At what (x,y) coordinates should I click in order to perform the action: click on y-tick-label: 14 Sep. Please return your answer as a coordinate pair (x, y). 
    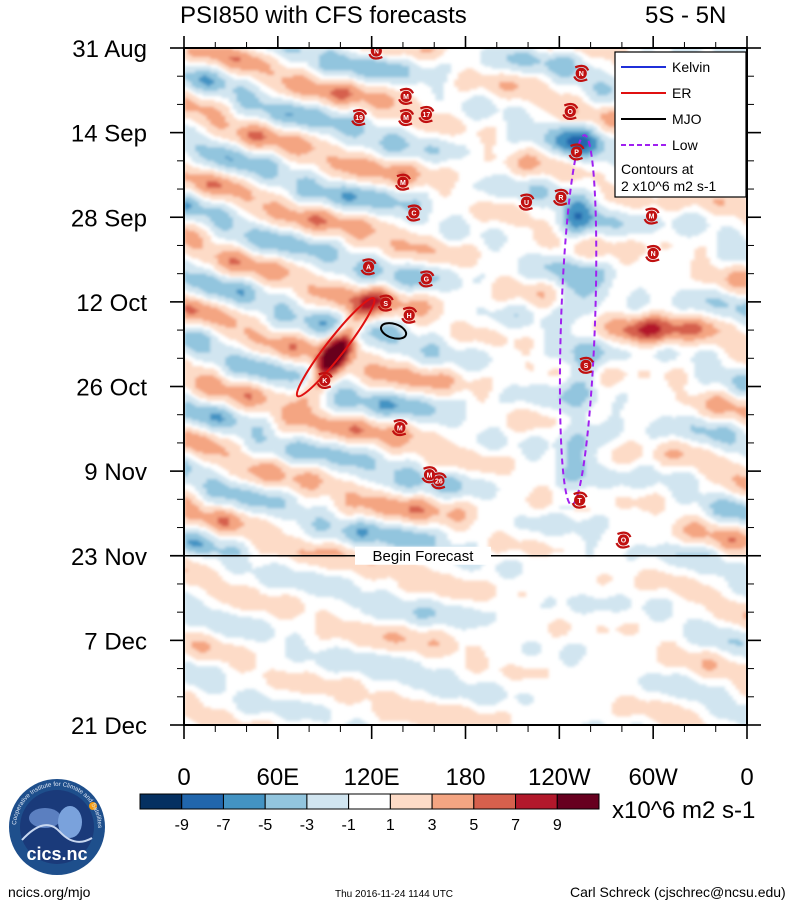
    Looking at the image, I should click on (109, 134).